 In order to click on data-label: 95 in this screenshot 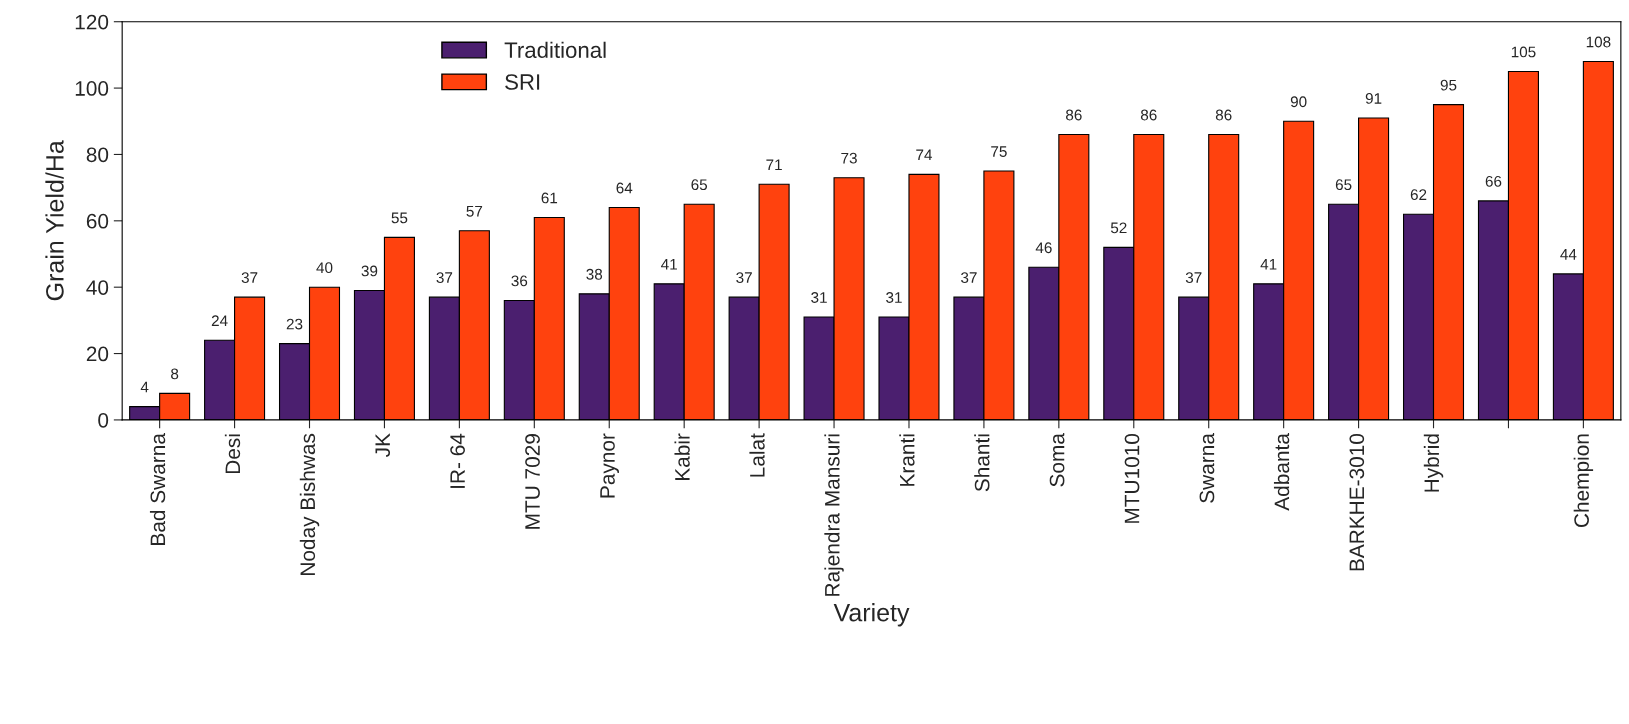, I will do `click(1448, 85)`.